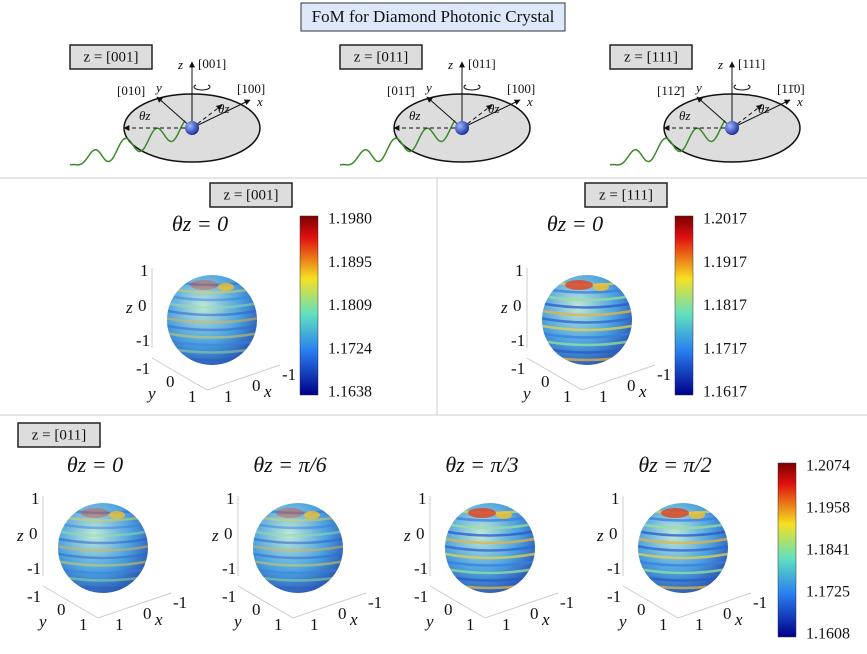 Image resolution: width=867 pixels, height=654 pixels. I want to click on stripes, so click(212, 321).